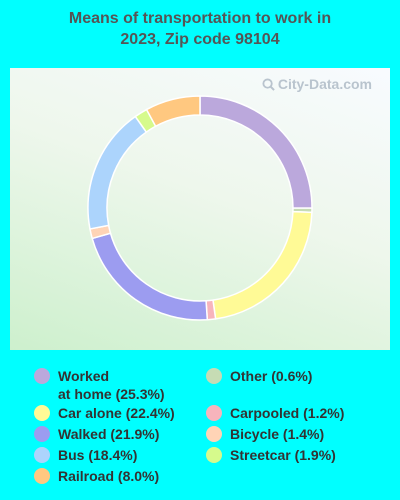 The height and width of the screenshot is (500, 400). I want to click on legend-label: Streetcar (1.9%), so click(283, 455).